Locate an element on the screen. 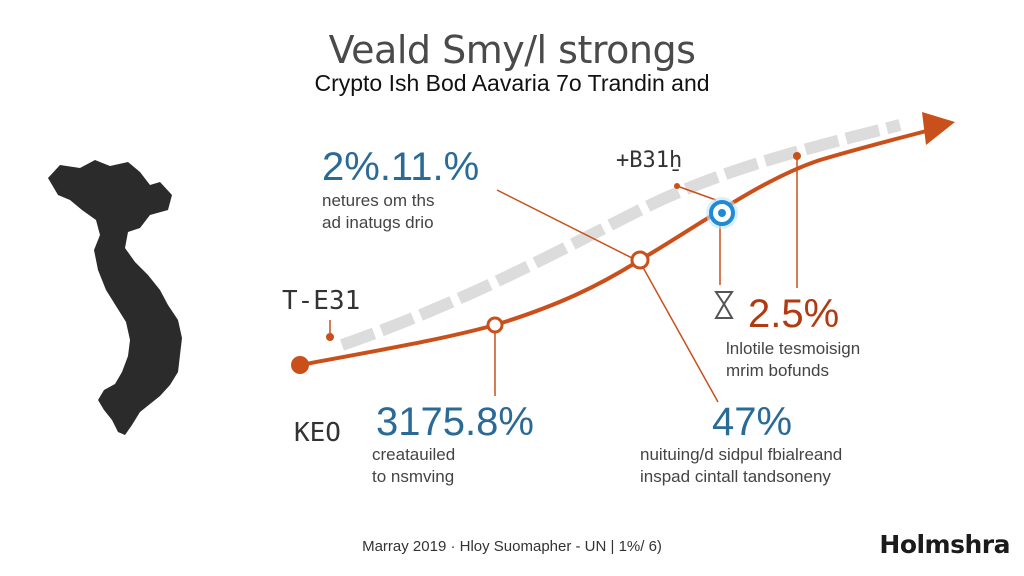 The width and height of the screenshot is (1024, 576). coin-icon is located at coordinates (722, 213).